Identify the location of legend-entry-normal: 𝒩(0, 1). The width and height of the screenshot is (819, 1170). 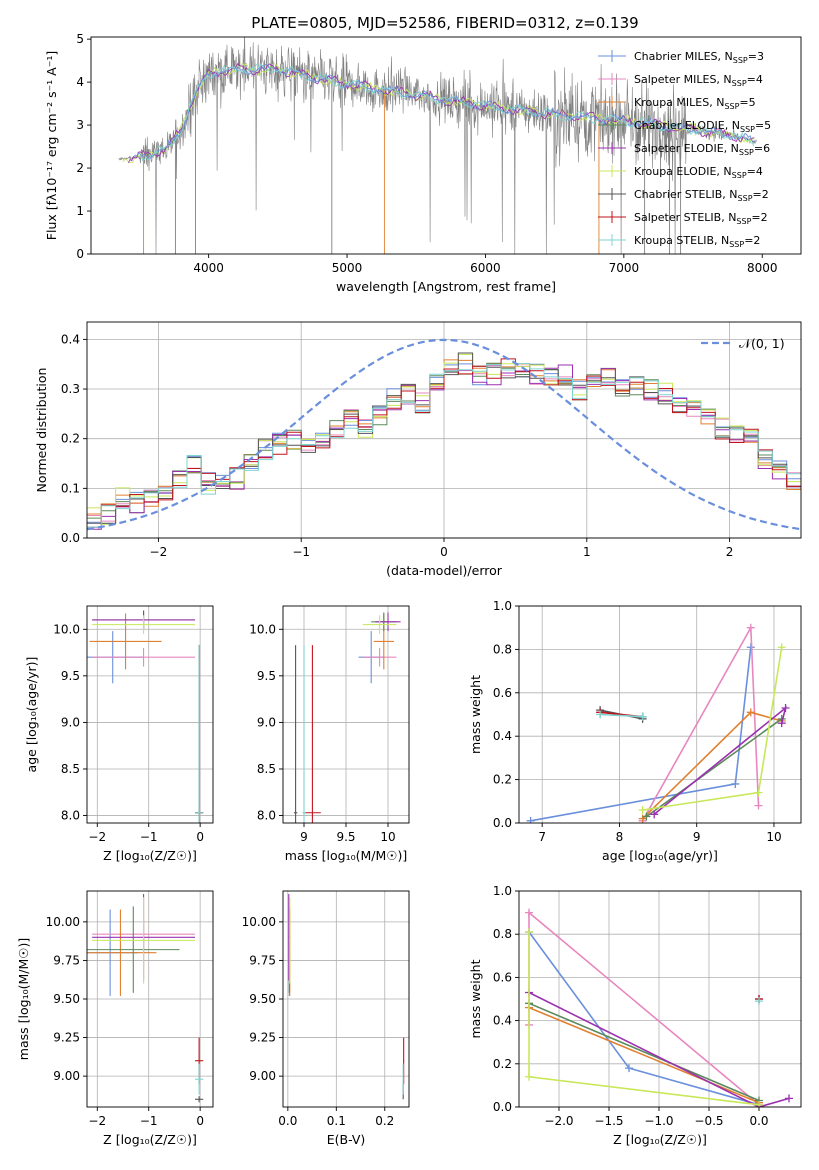
(762, 343).